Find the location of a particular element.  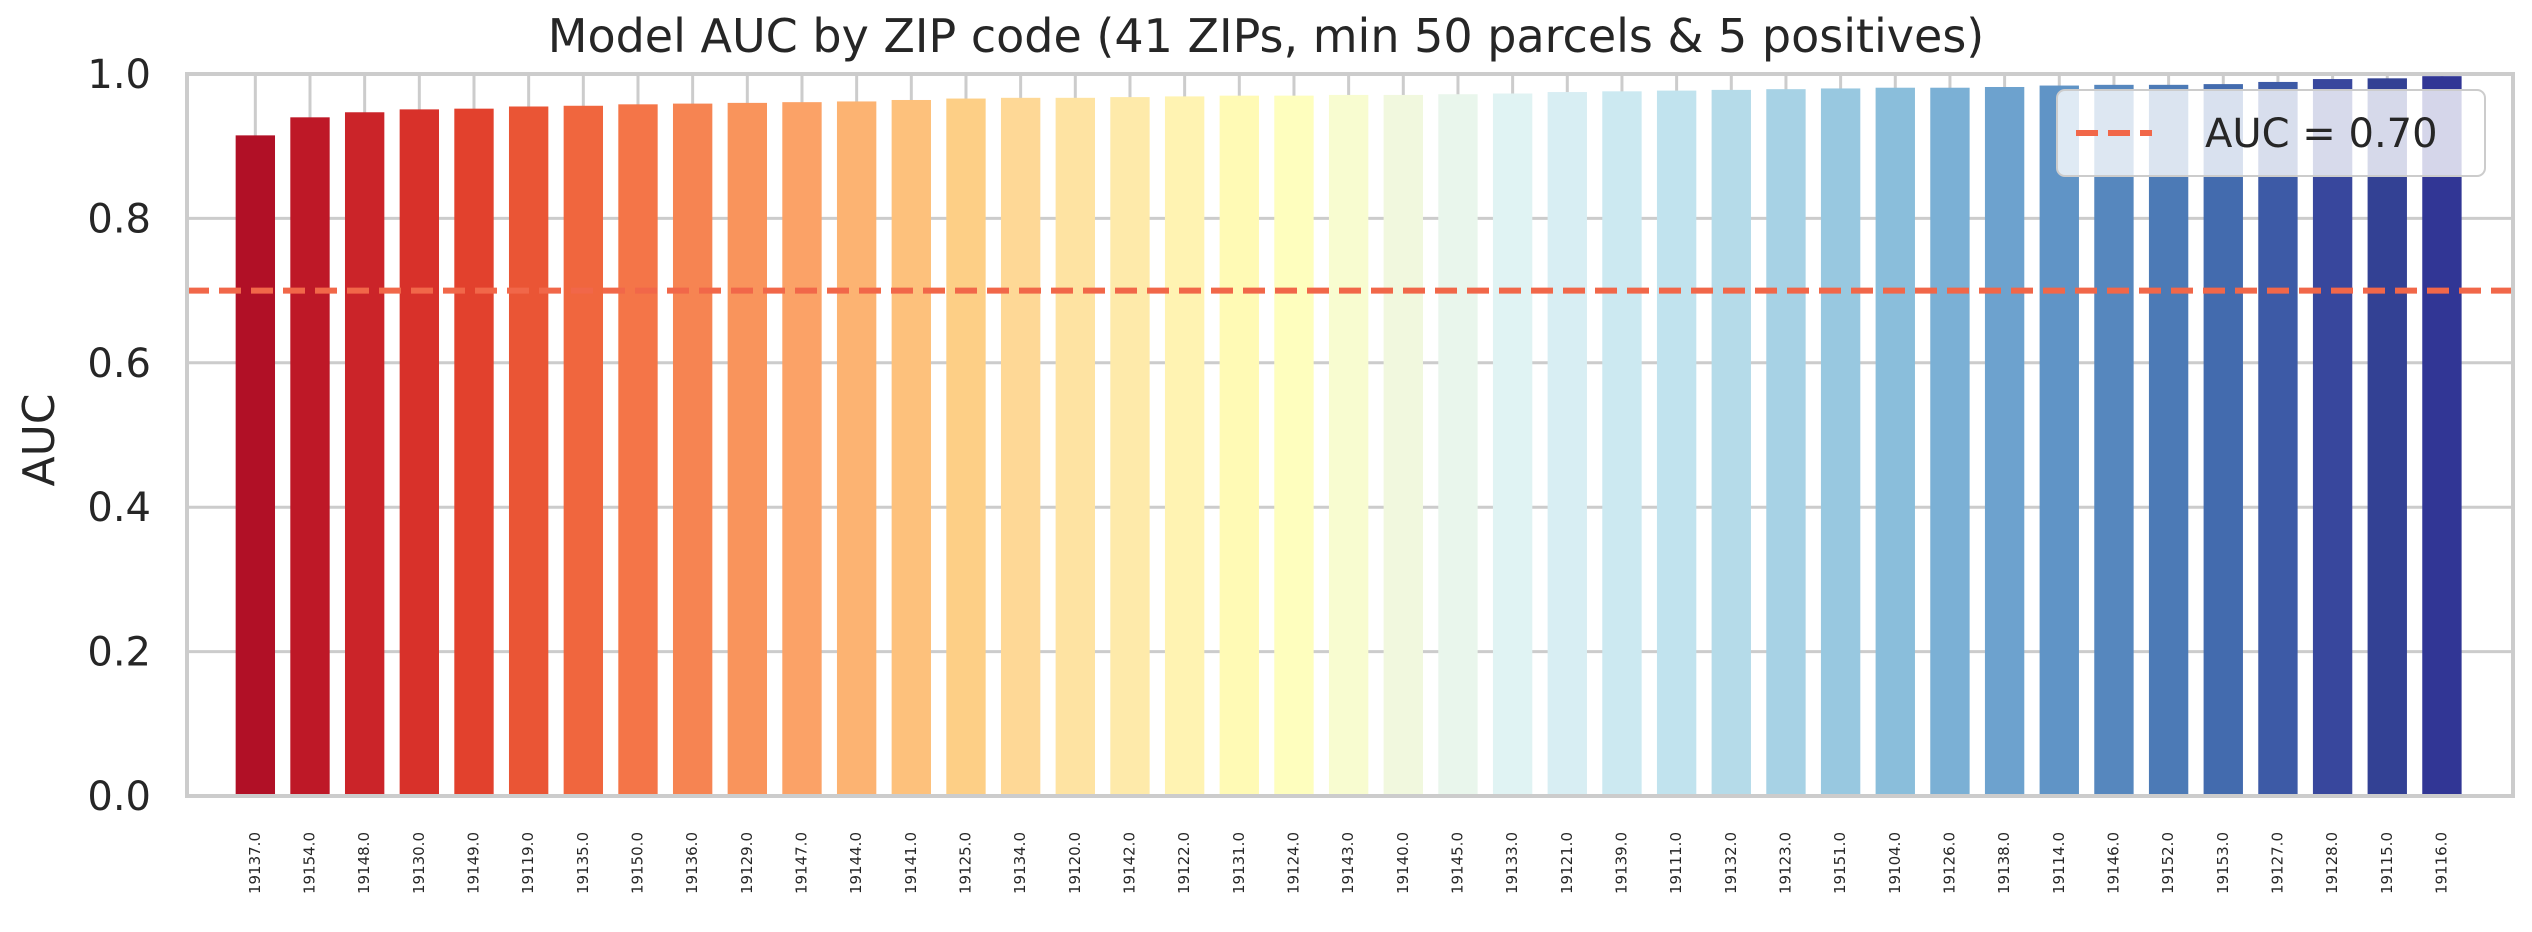

y-tick-labels: 0.0 0.2 0.4 0.6 0.8 1.0 is located at coordinates (119, 436).